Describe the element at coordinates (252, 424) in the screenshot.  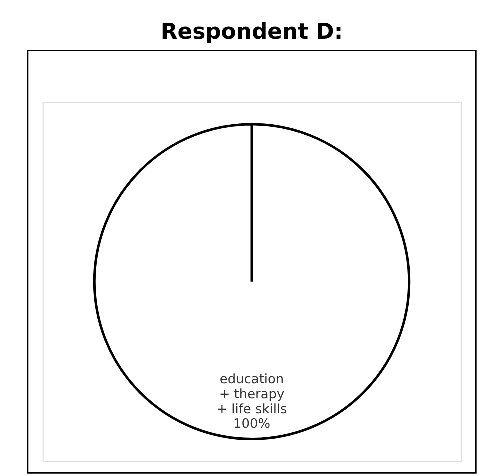
I see `data-label: 100%` at that location.